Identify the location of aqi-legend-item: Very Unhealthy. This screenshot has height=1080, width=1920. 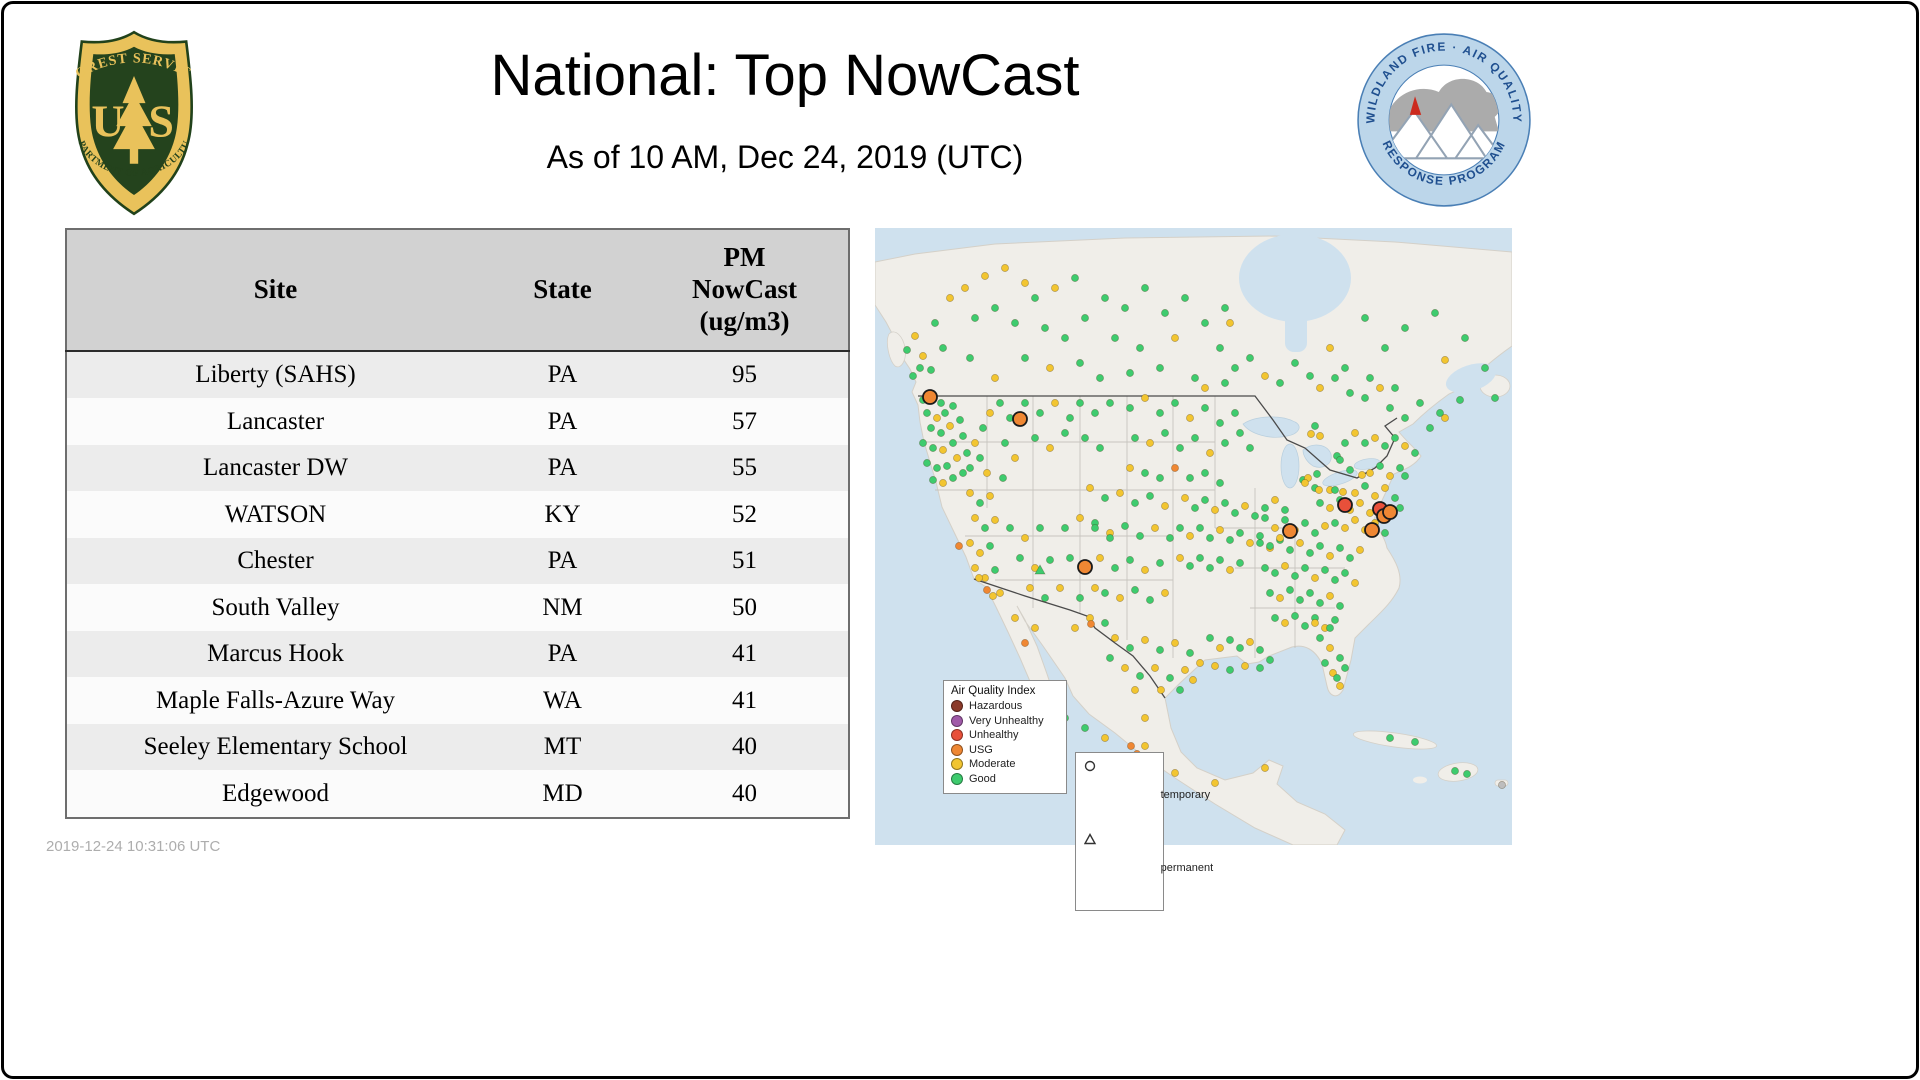
(1005, 720).